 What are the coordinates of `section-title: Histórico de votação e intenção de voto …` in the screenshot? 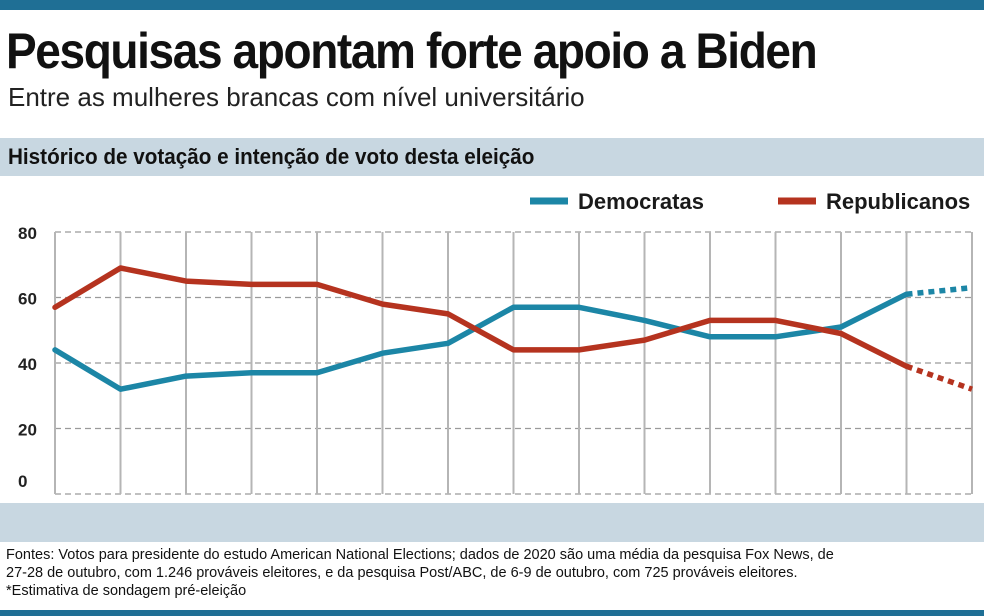 It's located at (271, 156).